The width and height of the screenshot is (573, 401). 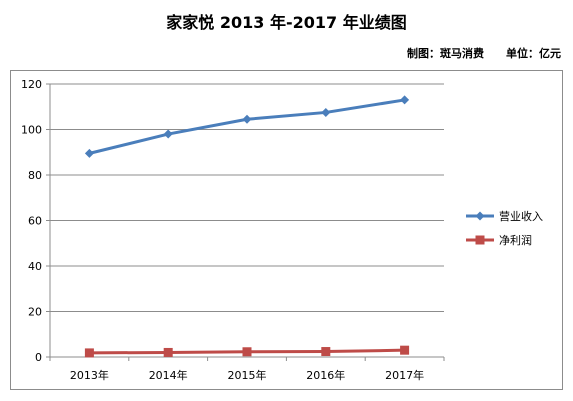 I want to click on series-line, so click(x=247, y=126).